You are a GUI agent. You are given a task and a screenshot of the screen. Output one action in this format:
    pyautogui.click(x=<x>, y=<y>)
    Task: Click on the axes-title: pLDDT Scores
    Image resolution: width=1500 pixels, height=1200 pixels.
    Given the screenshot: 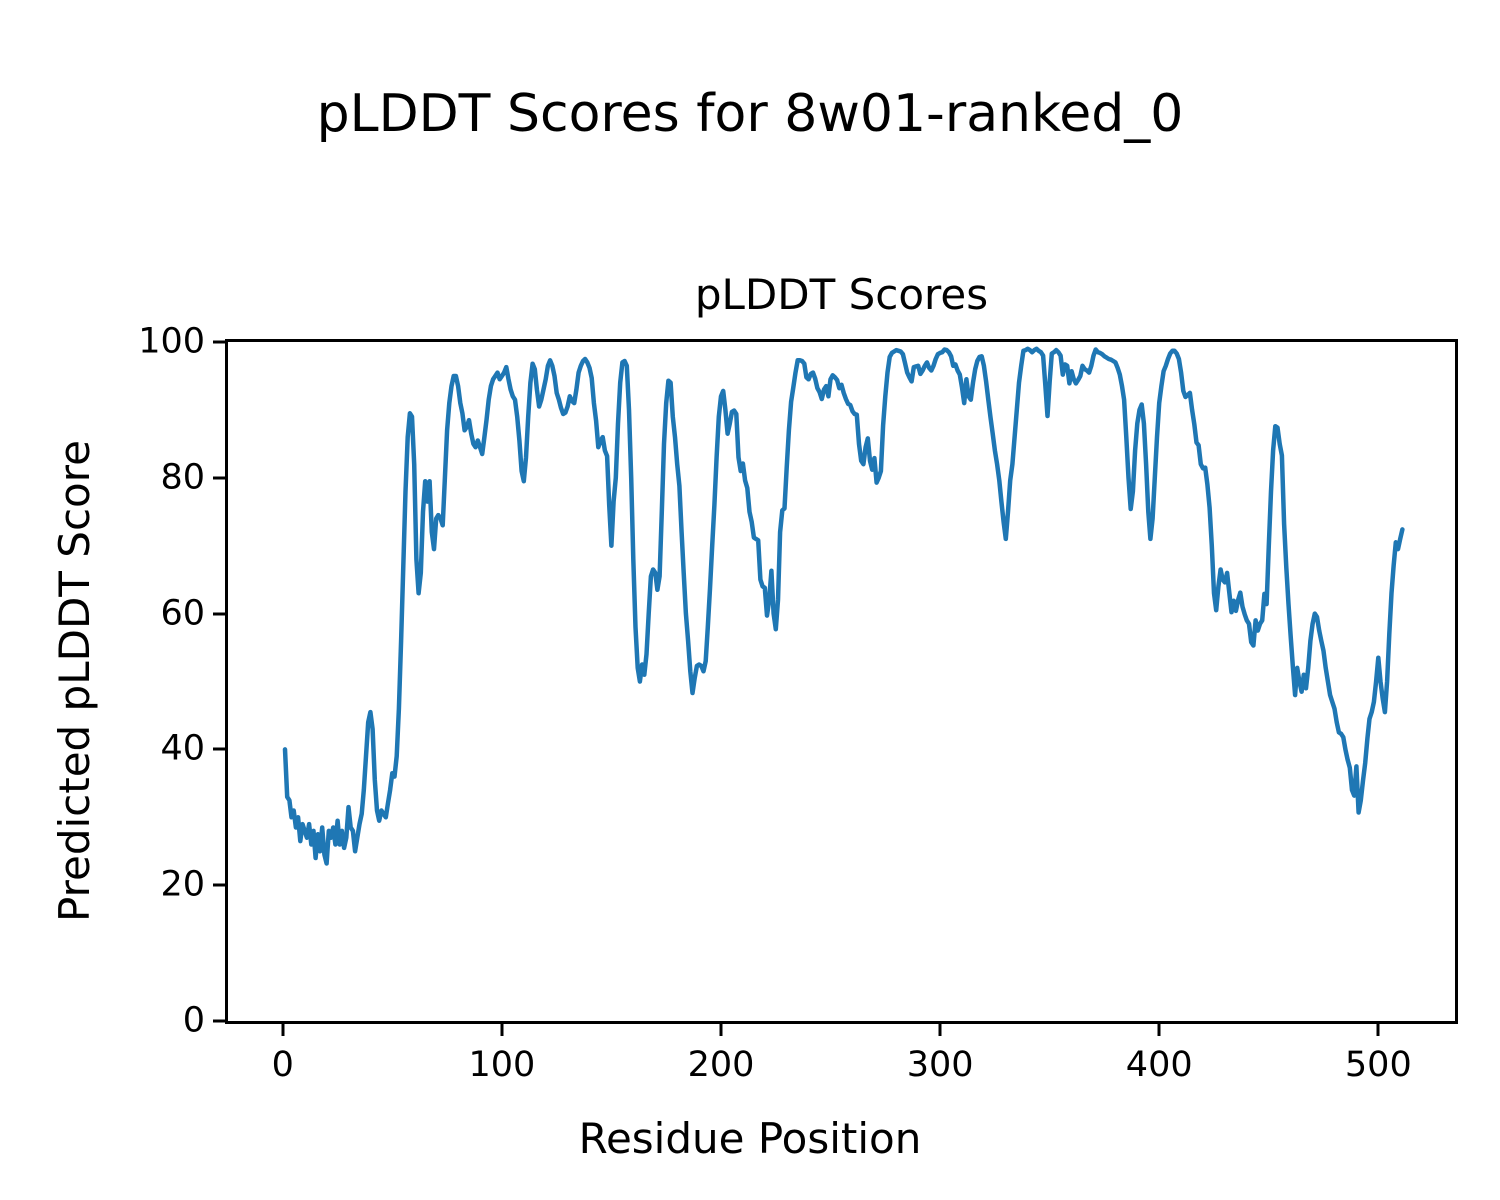 What is the action you would take?
    pyautogui.click(x=841, y=294)
    